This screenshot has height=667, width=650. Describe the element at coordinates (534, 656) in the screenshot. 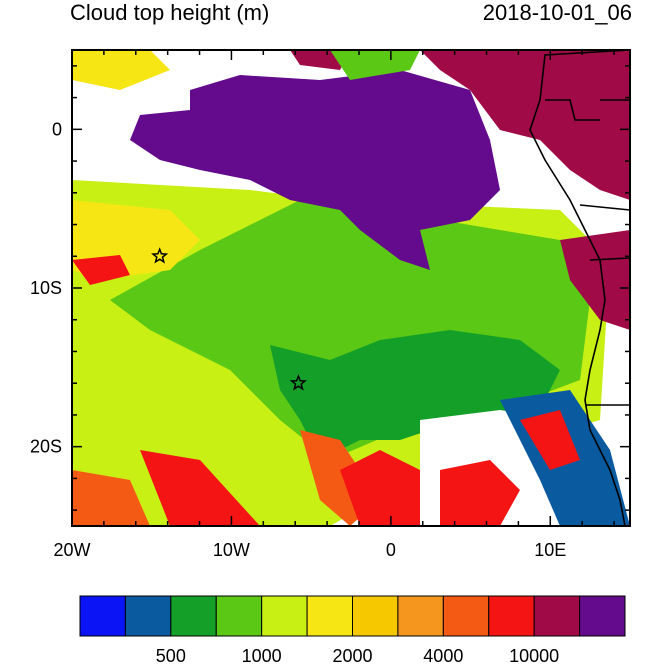

I see `colorbar-label: 10000` at that location.